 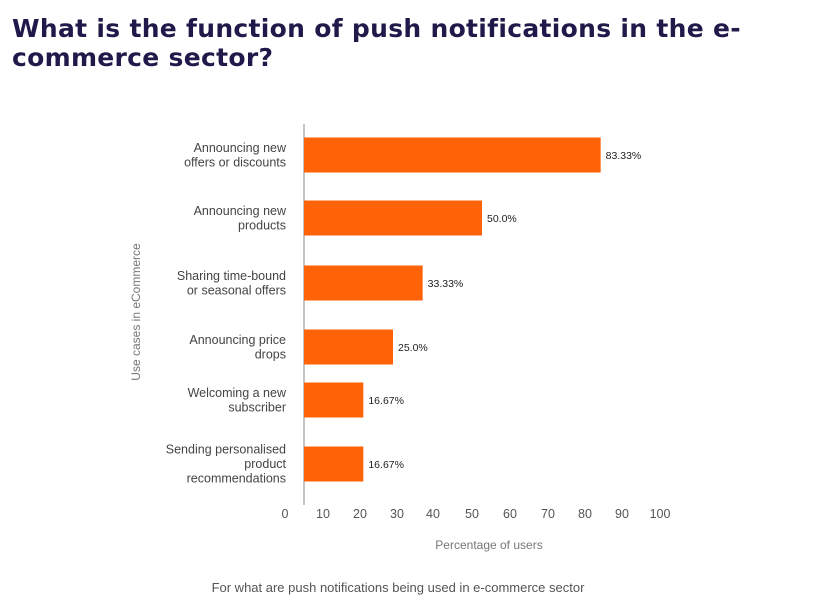 I want to click on category-label-line: Welcoming a new, so click(x=237, y=393).